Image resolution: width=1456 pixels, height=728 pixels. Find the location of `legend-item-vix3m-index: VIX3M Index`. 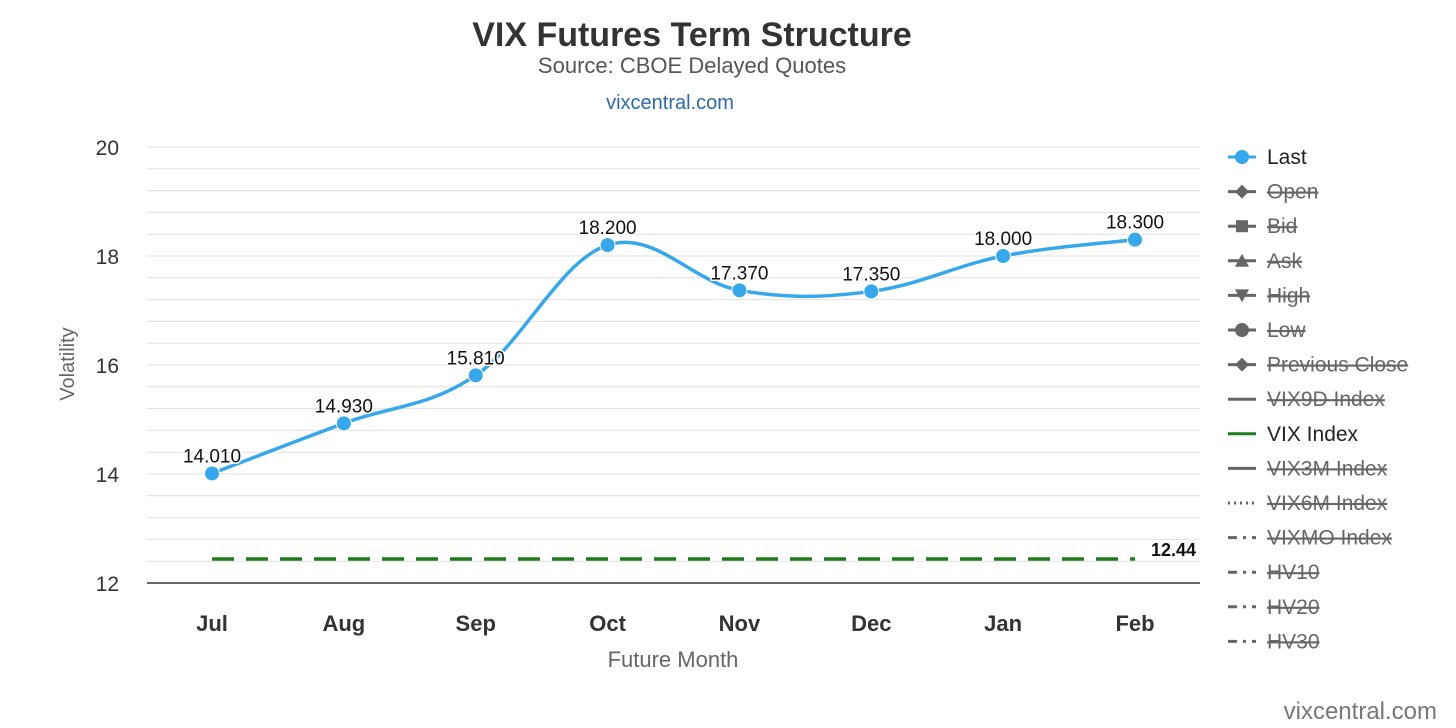

legend-item-vix3m-index: VIX3M Index is located at coordinates (1308, 468).